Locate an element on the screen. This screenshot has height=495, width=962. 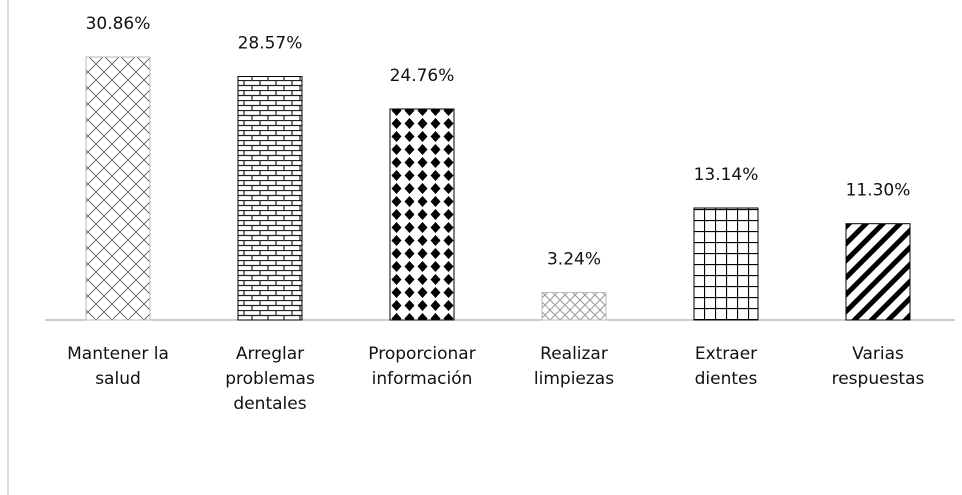
value-label: 11.30% is located at coordinates (878, 191).